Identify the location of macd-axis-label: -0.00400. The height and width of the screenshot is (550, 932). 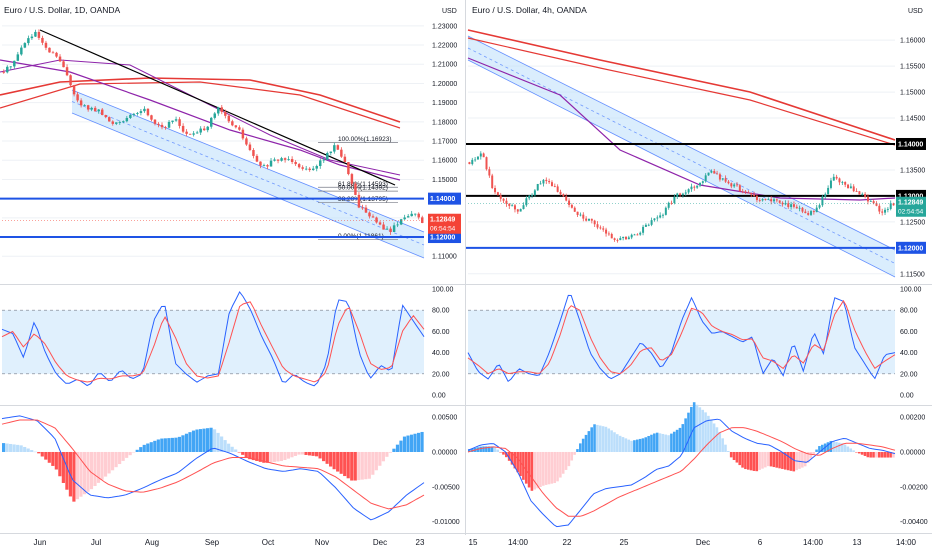
(914, 522).